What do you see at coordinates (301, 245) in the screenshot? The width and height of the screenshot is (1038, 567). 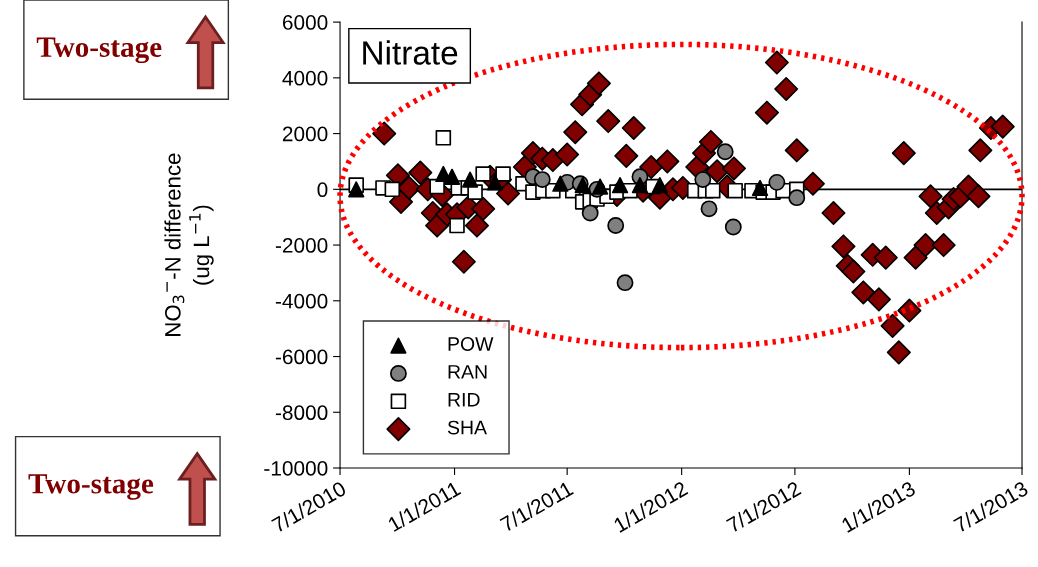 I see `y-tick-label: -2000` at bounding box center [301, 245].